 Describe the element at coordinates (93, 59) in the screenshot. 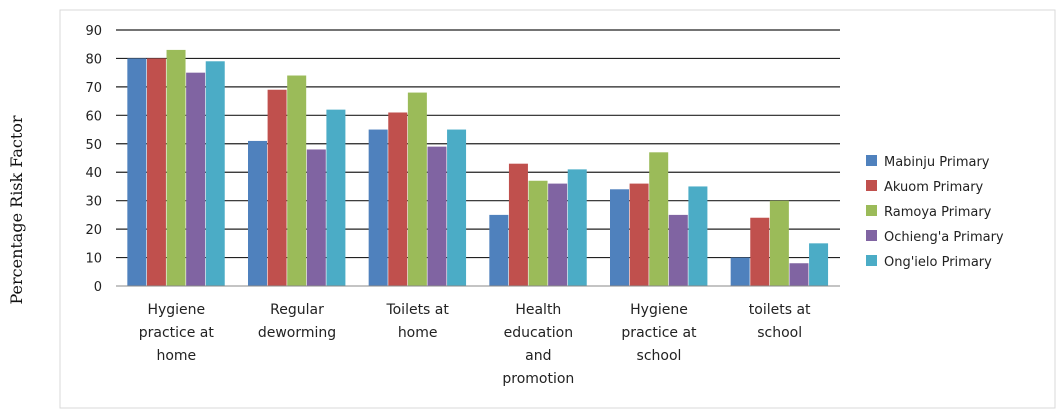

I see `y-tick-label: 80` at that location.